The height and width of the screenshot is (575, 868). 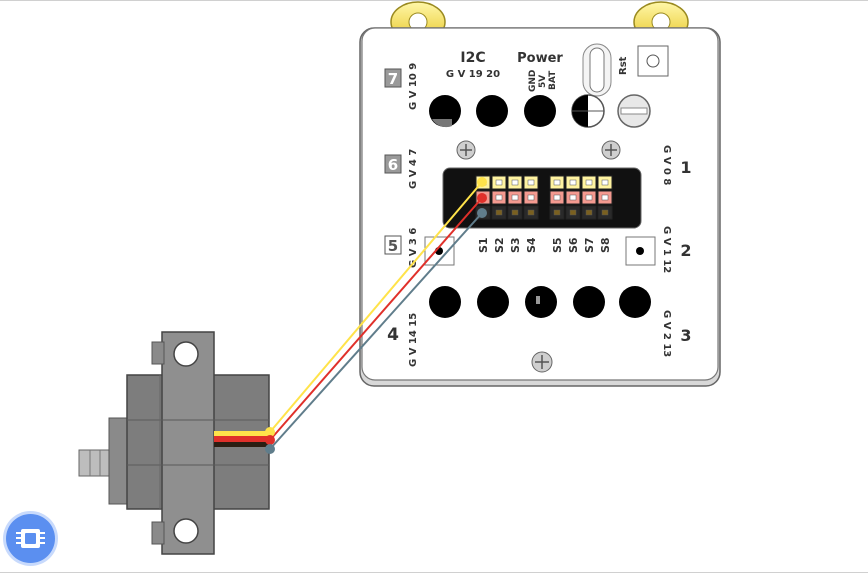 I want to click on power-5v: 5V, so click(x=543, y=81).